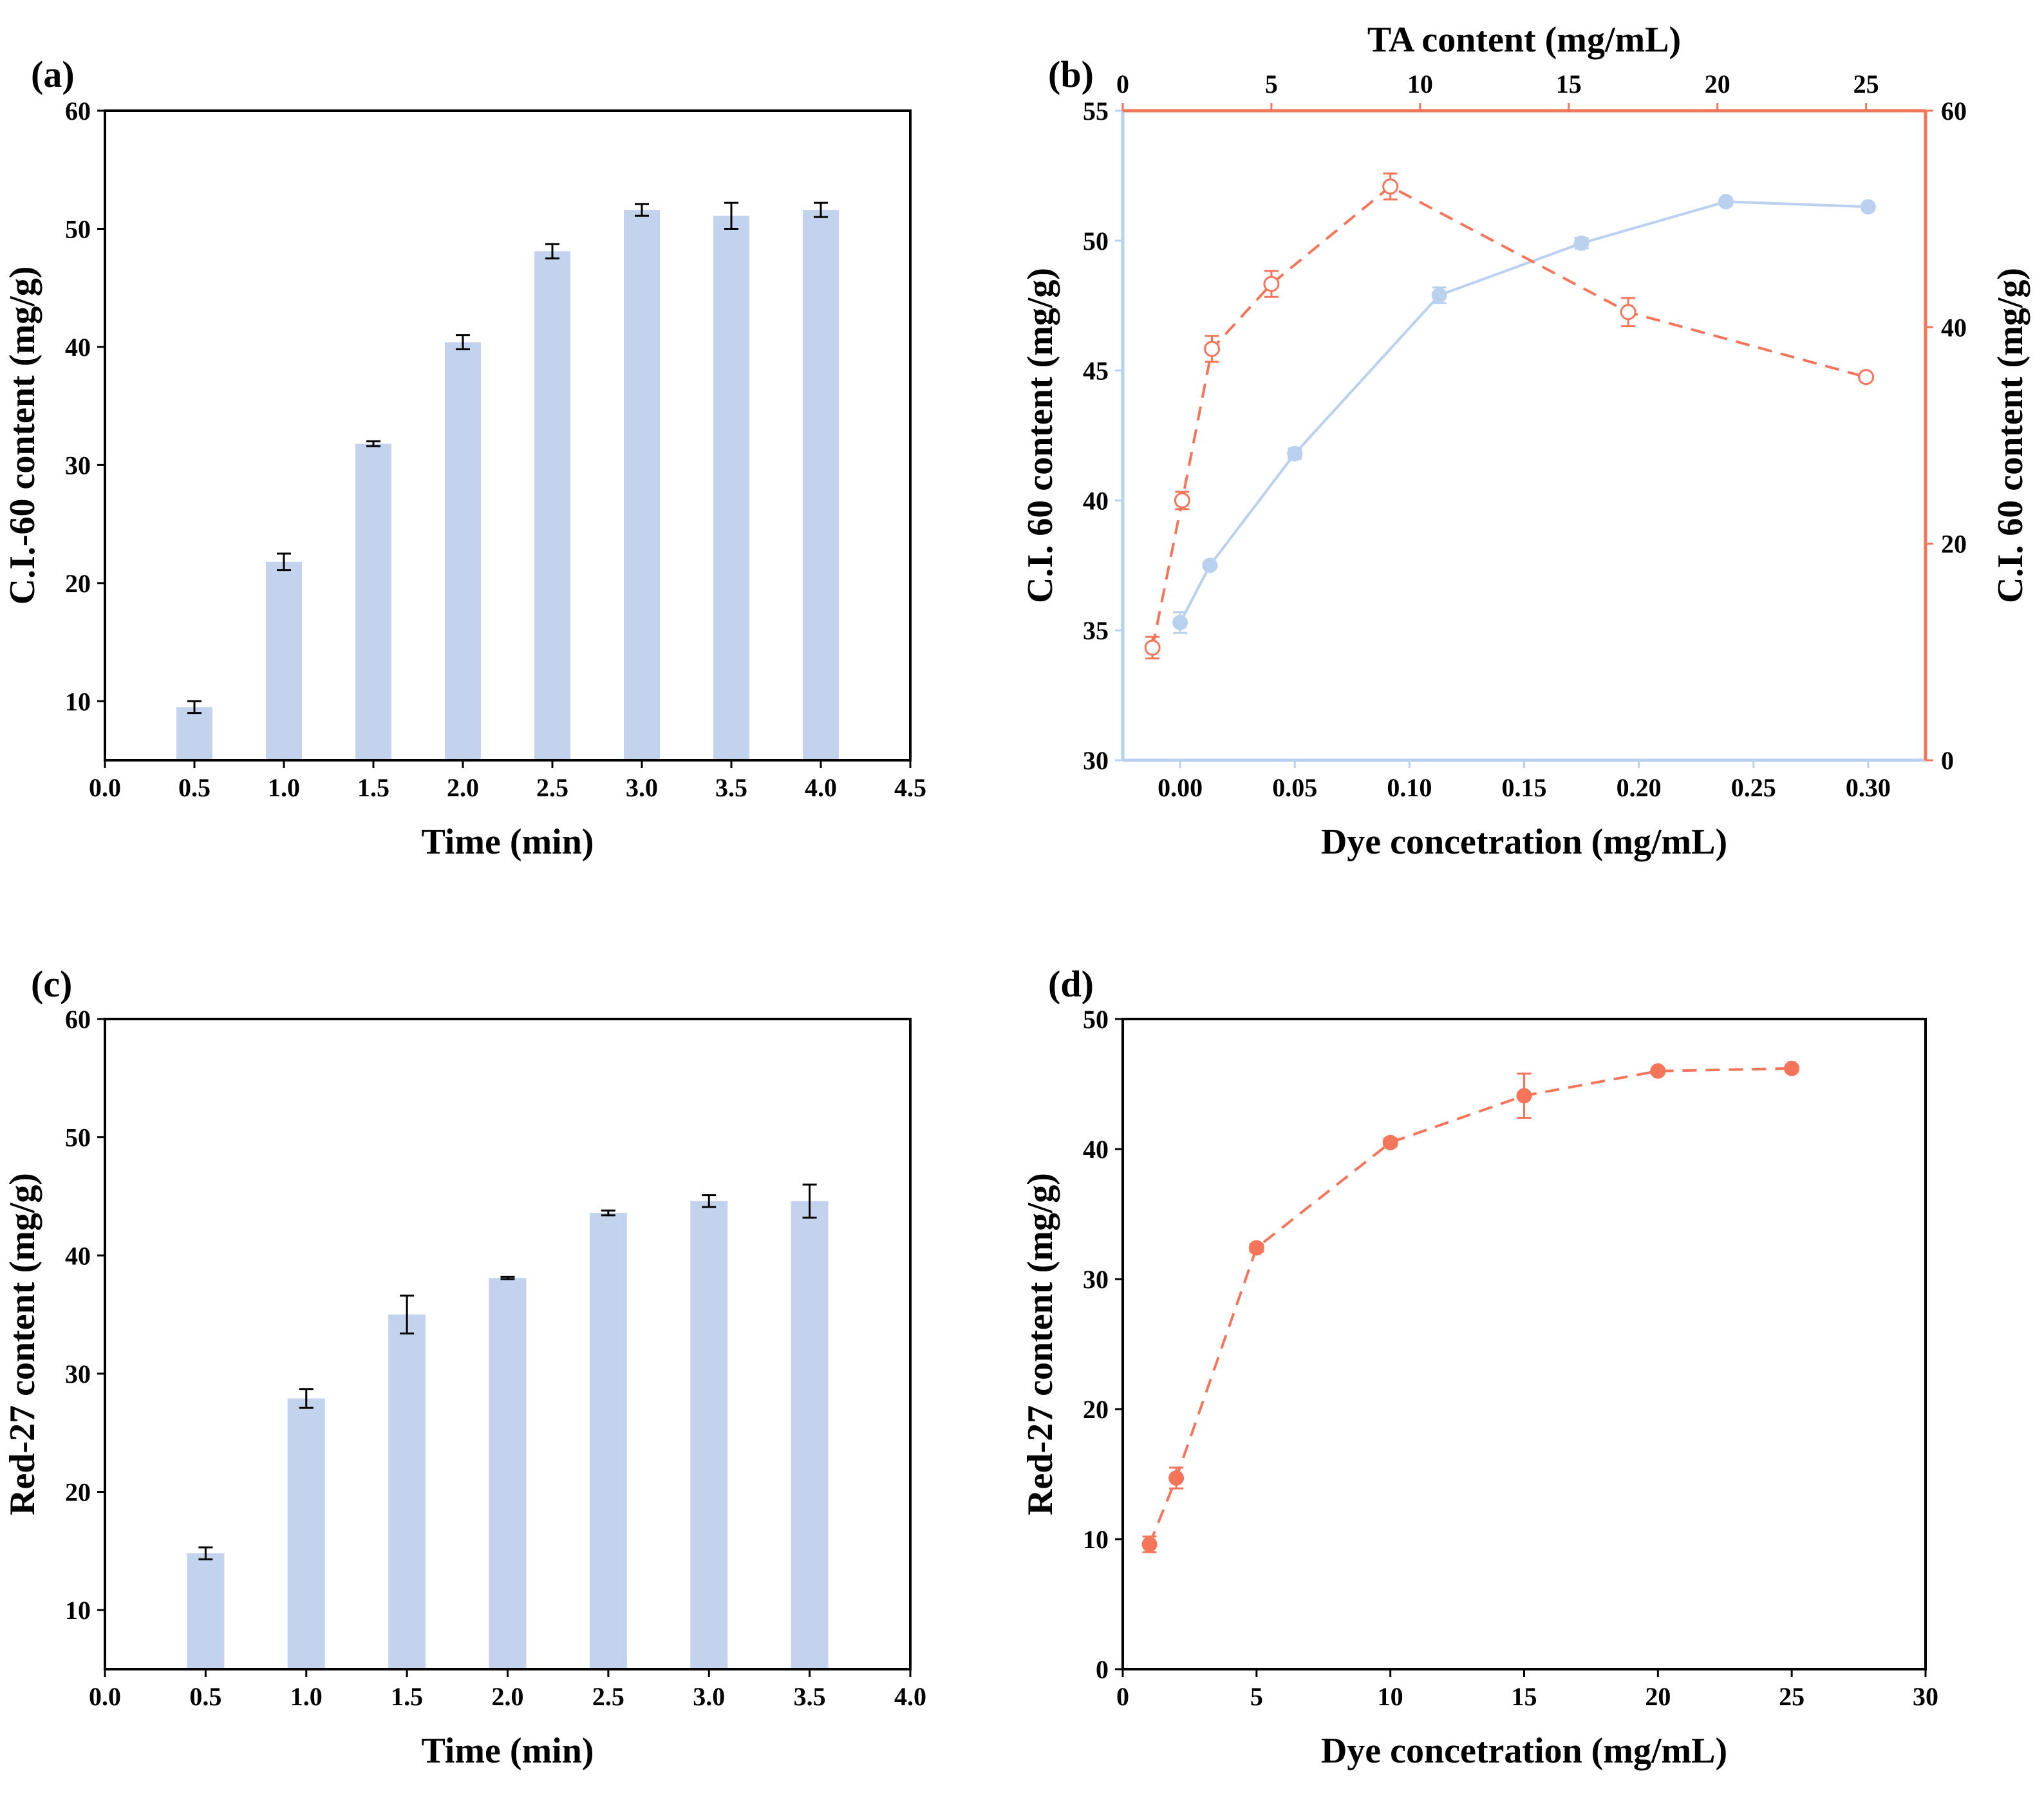 The height and width of the screenshot is (1796, 2044). Describe the element at coordinates (508, 435) in the screenshot. I see `plot-frame` at that location.